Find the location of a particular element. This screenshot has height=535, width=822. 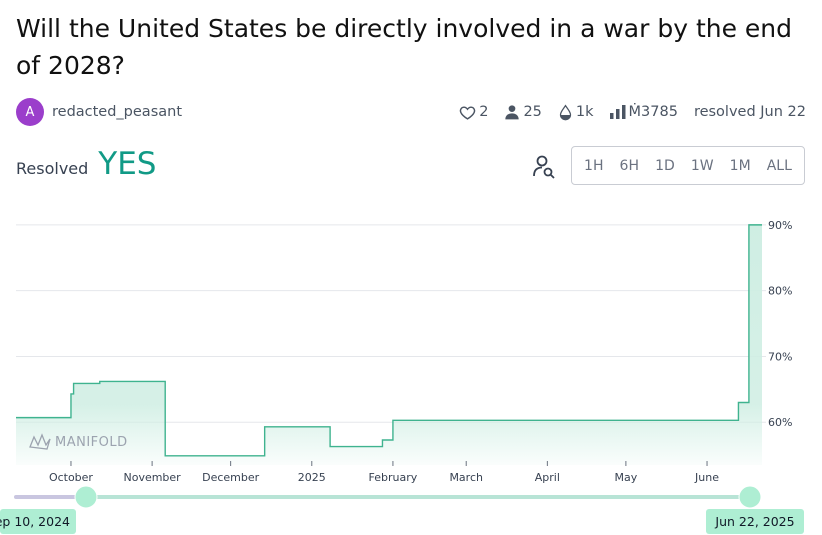

manifold-watermark: MANIFOLD is located at coordinates (78, 441).